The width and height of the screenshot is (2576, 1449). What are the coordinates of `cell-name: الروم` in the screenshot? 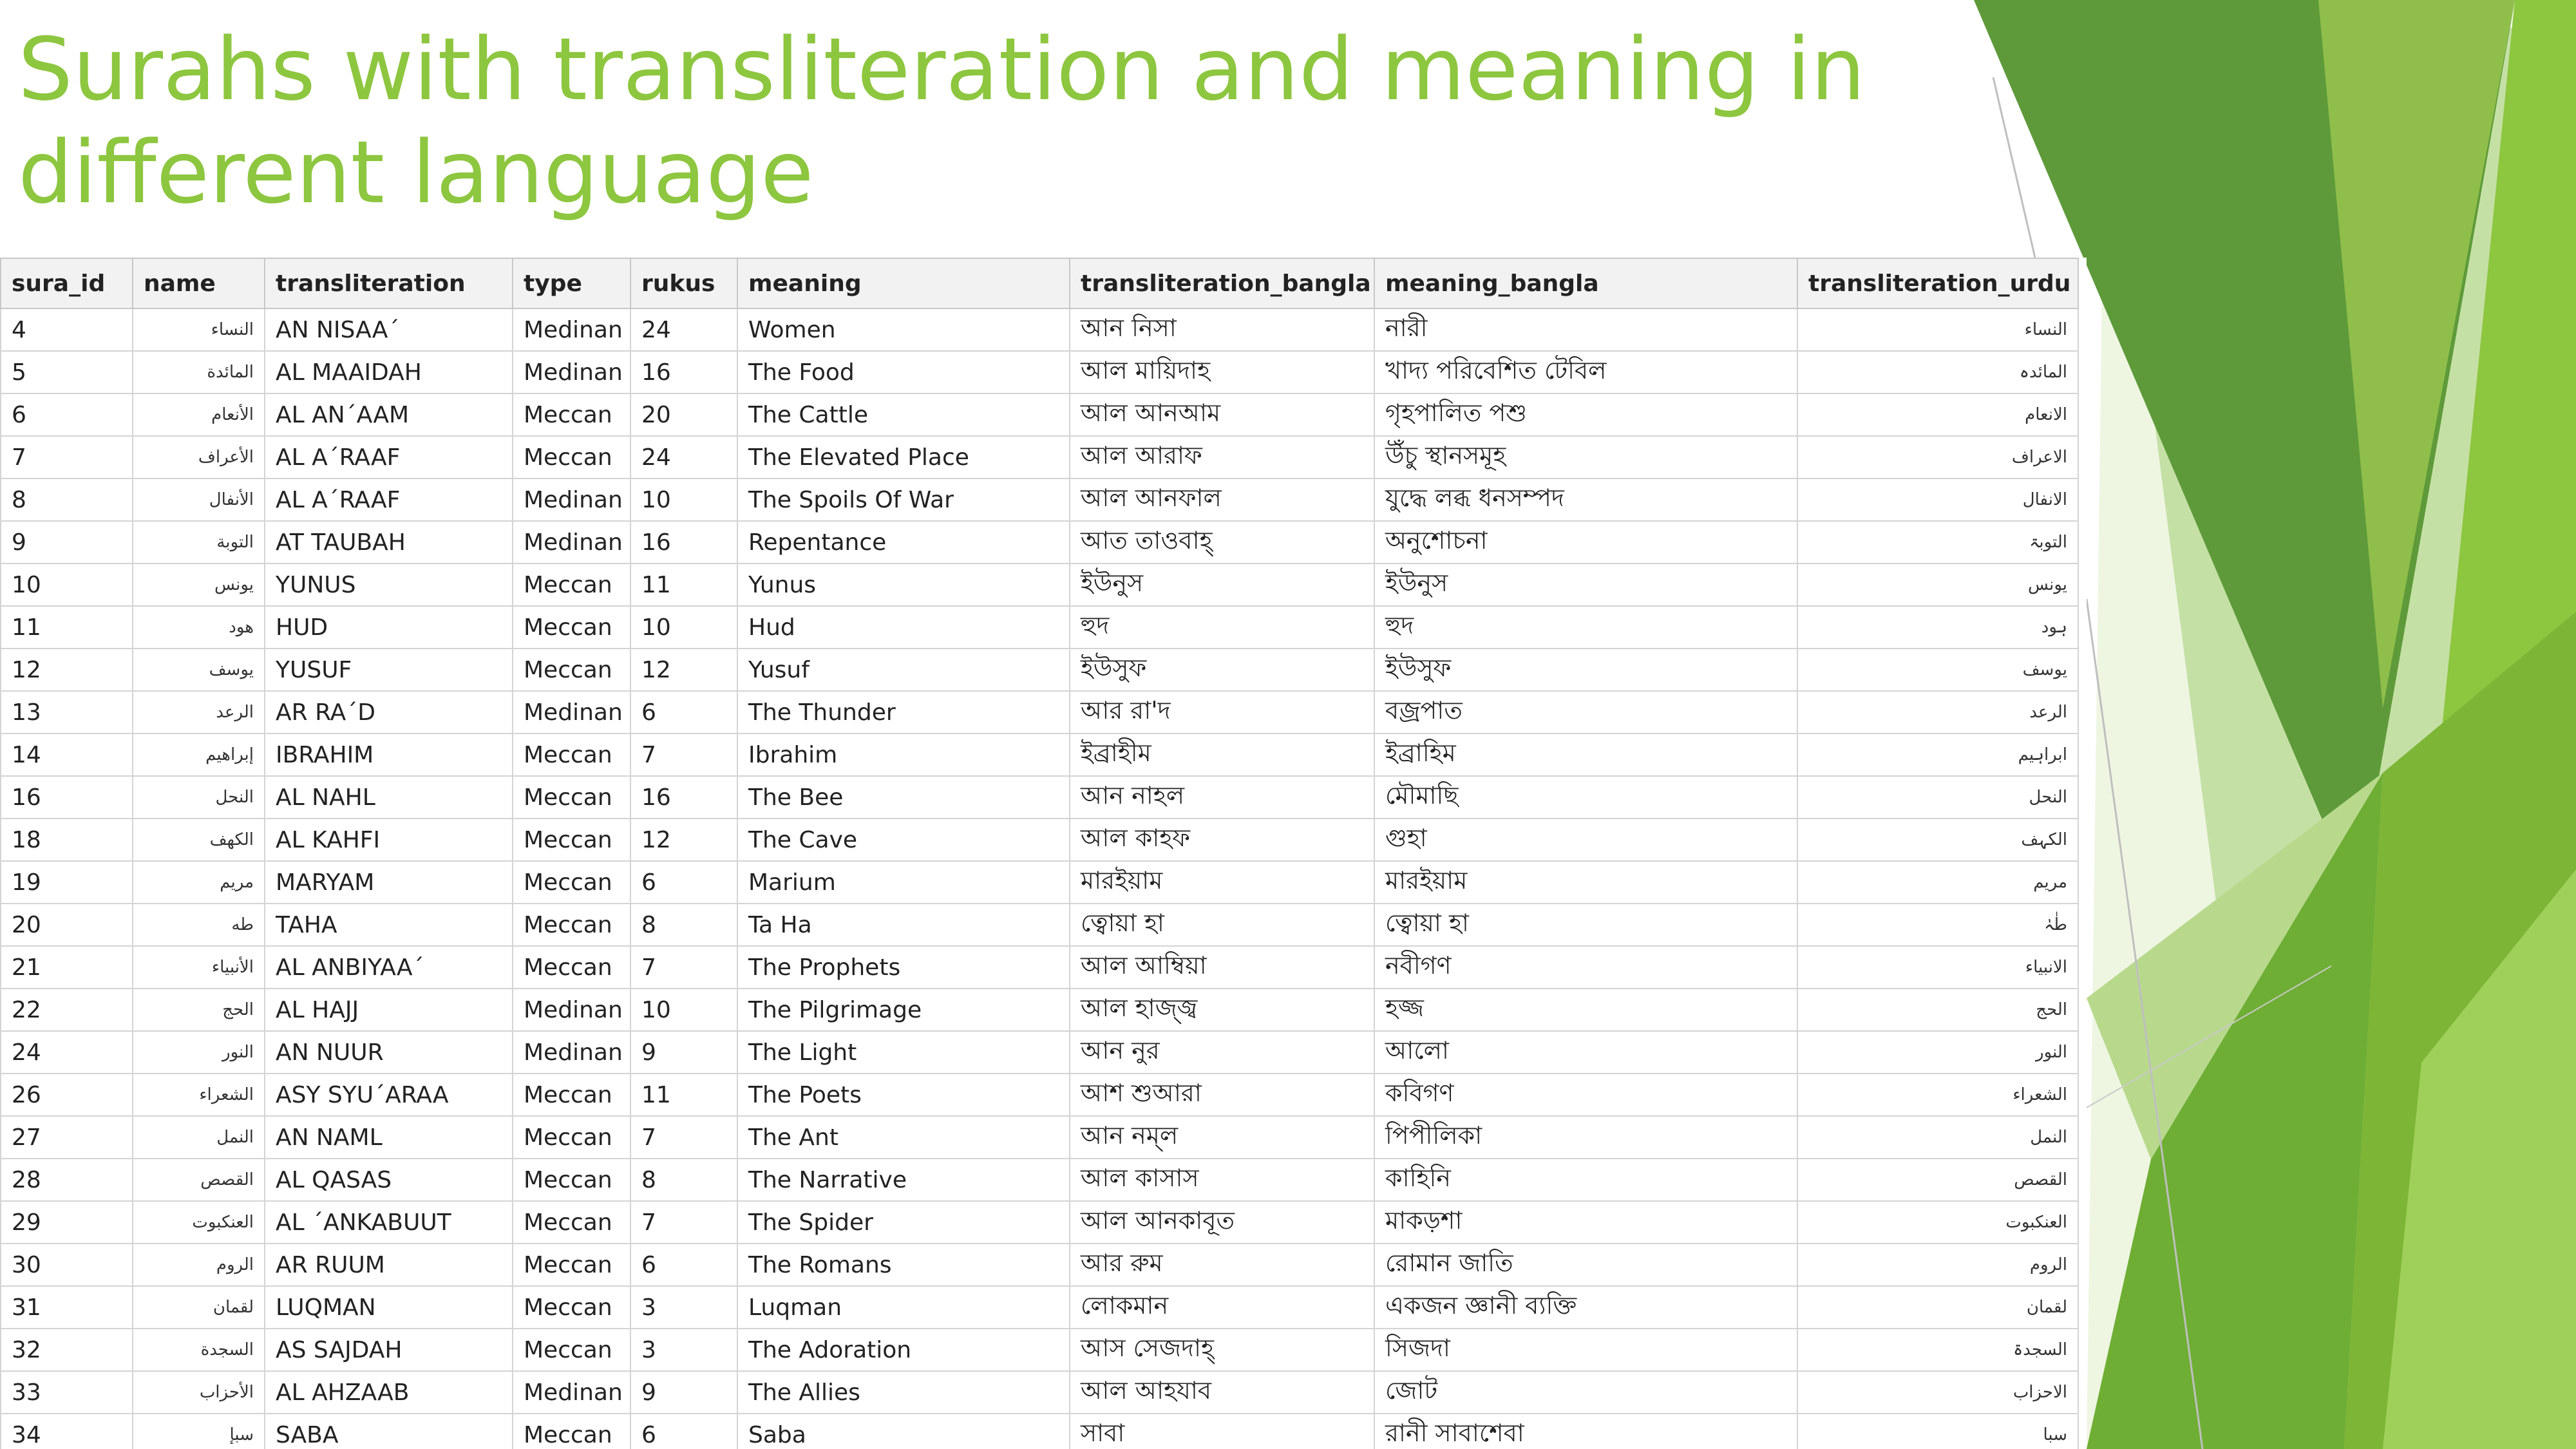 It's located at (199, 1265).